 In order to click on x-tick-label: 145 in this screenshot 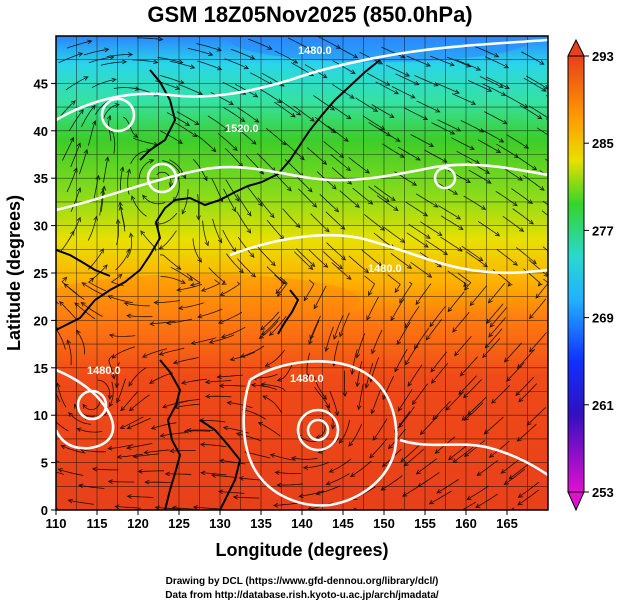, I will do `click(343, 523)`.